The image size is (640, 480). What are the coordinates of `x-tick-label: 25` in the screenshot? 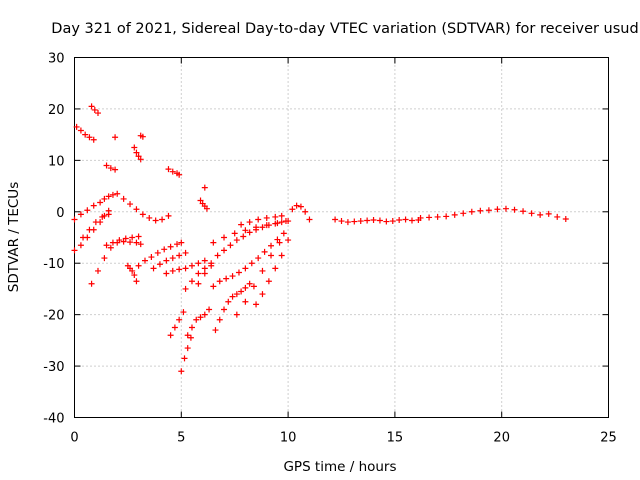 It's located at (608, 438).